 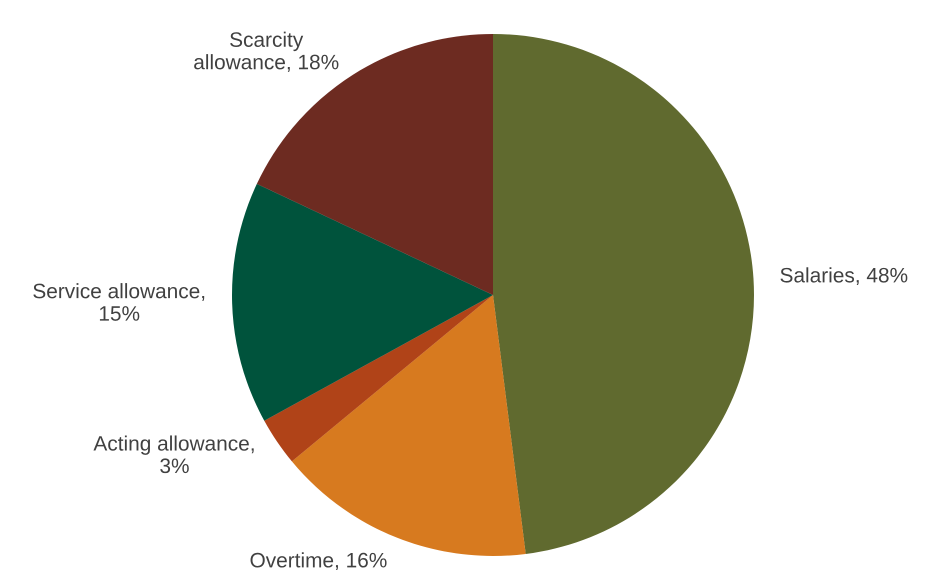 I want to click on slice-label: Service allowance, 15%, so click(x=118, y=302).